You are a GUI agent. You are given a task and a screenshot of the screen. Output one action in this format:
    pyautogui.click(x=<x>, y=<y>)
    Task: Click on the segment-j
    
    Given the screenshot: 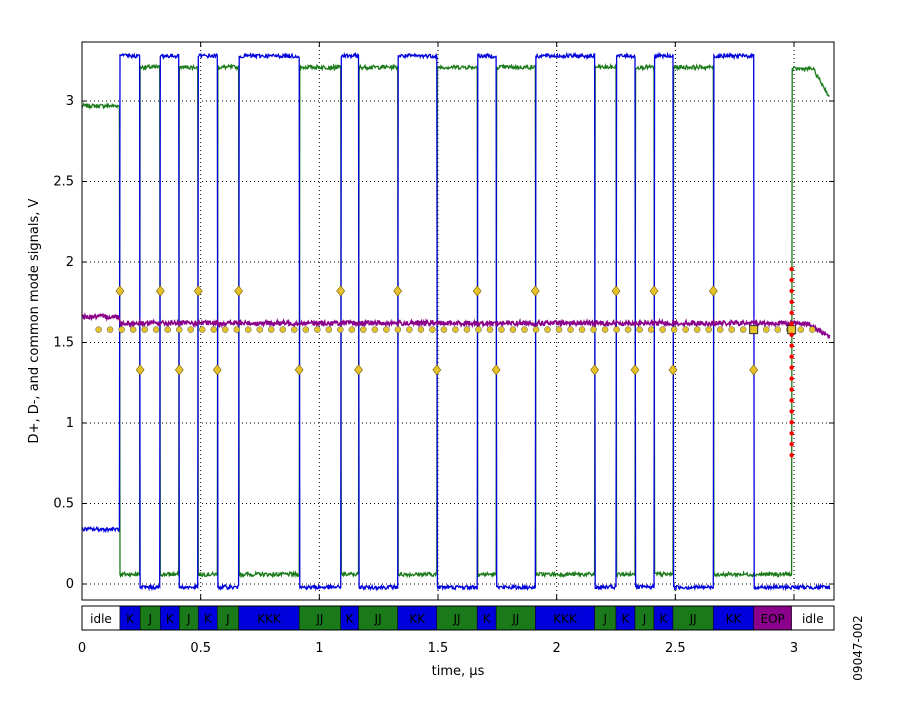 What is the action you would take?
    pyautogui.click(x=378, y=618)
    